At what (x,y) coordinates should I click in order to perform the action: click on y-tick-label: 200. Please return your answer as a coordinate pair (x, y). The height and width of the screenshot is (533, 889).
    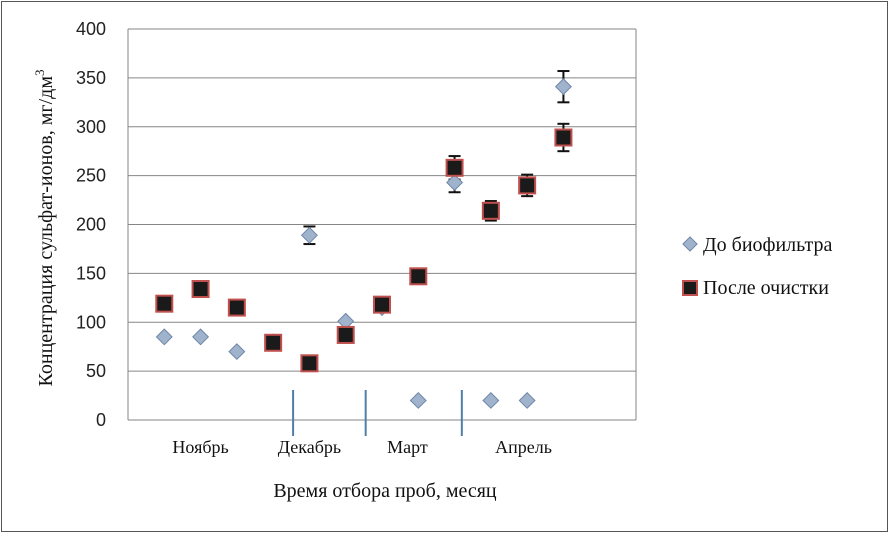
    Looking at the image, I should click on (91, 225).